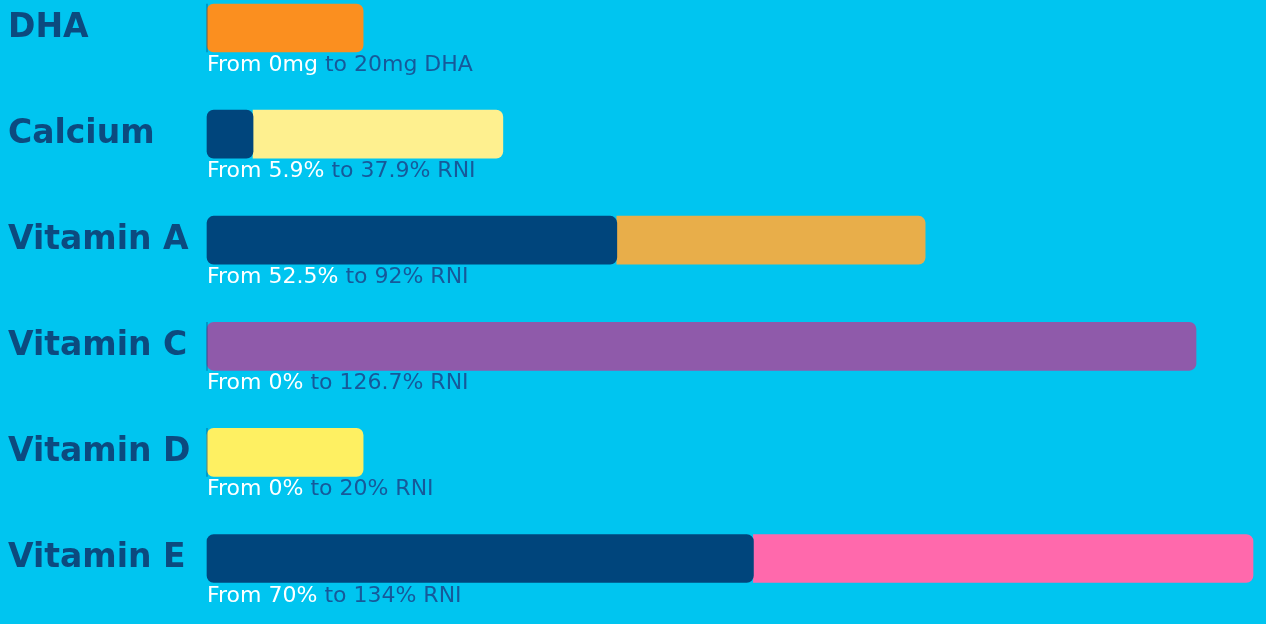 The height and width of the screenshot is (624, 1266). Describe the element at coordinates (262, 594) in the screenshot. I see `data-label: From 70%` at that location.